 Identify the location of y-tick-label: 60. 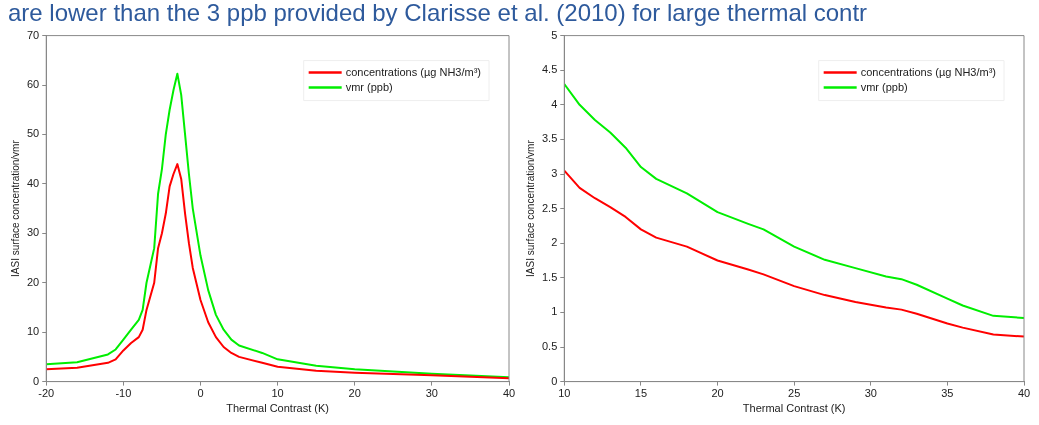
(33, 84).